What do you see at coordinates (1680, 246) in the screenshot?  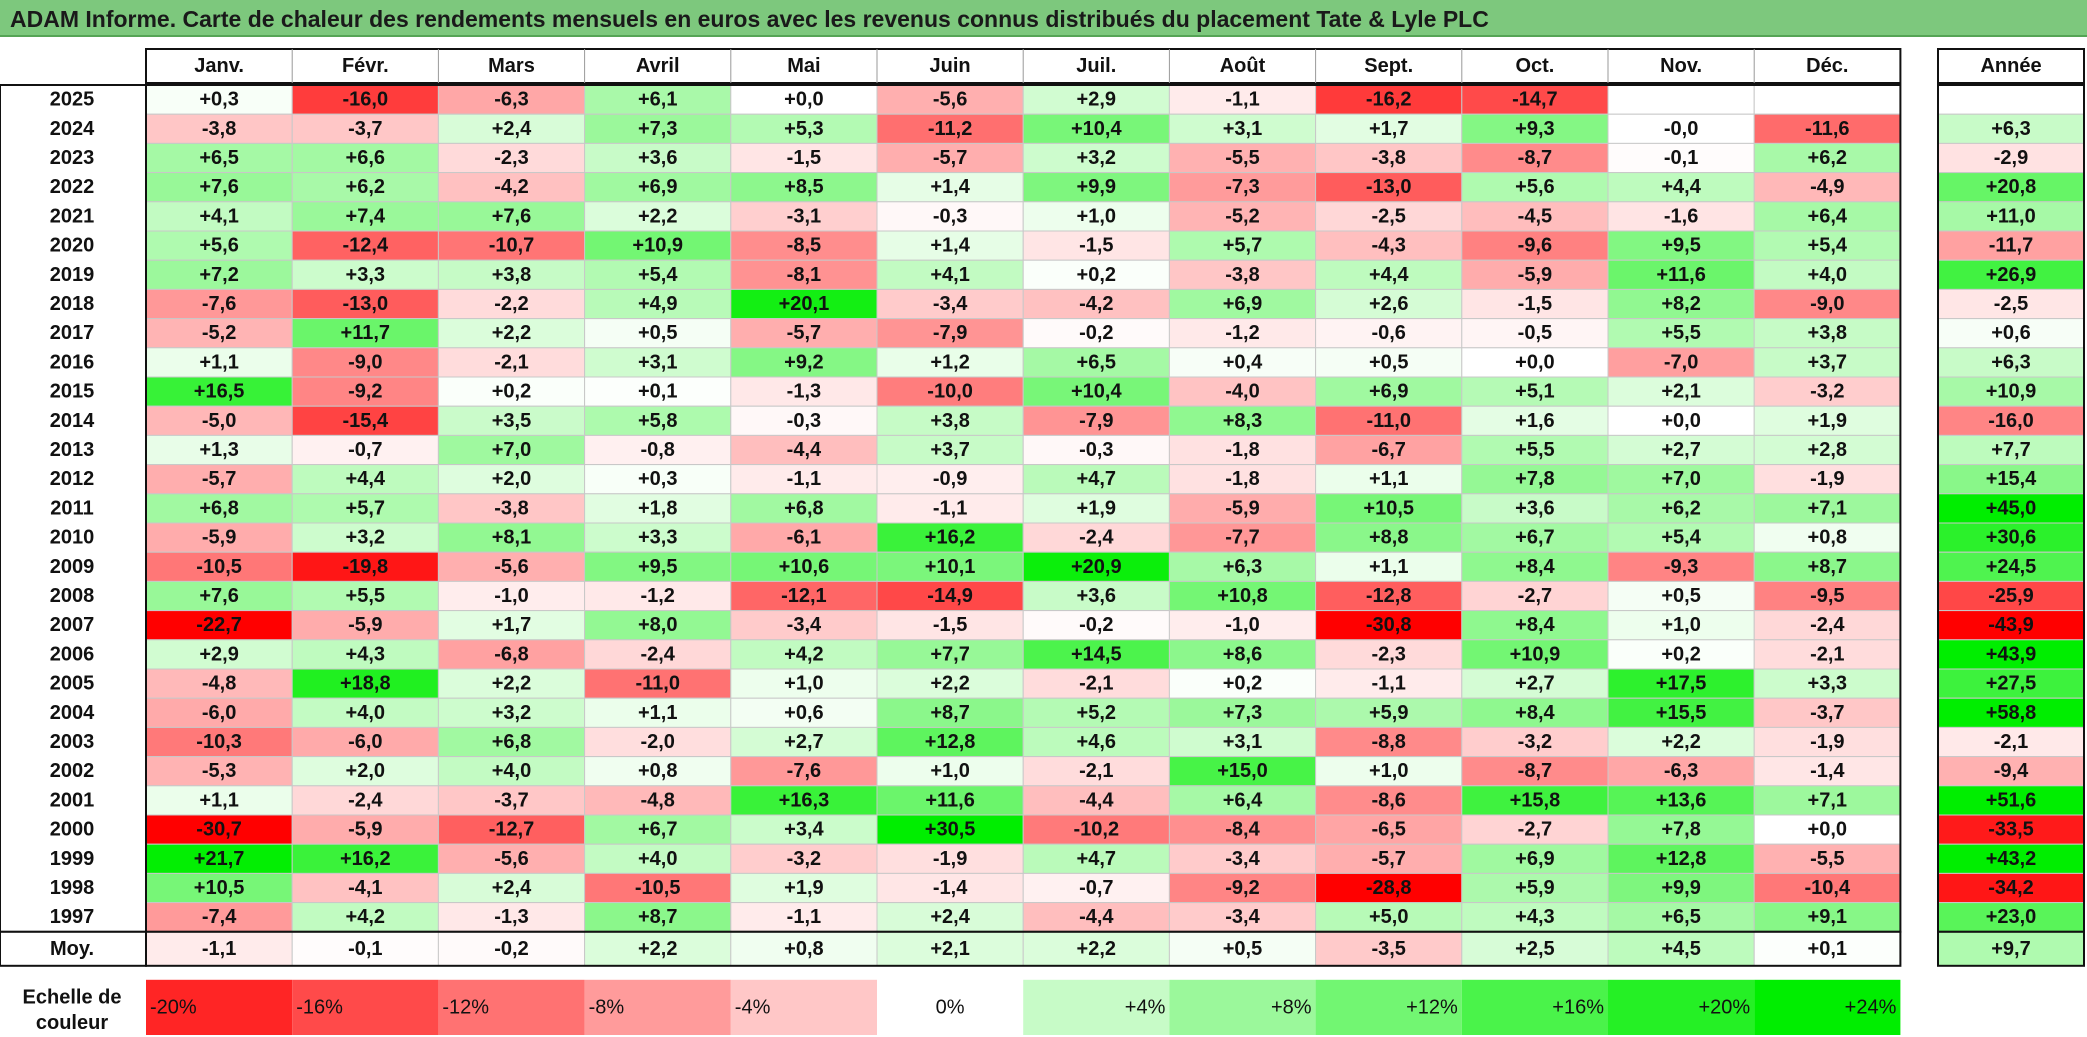 I see `cell-value: +9,5` at bounding box center [1680, 246].